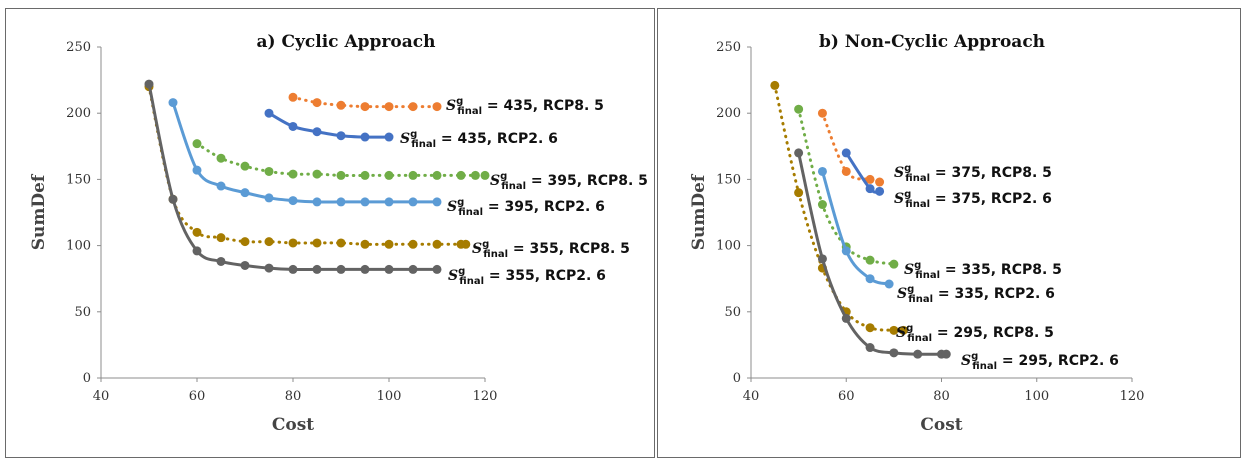  What do you see at coordinates (346, 42) in the screenshot?
I see `chart-title: a) Cyclic Approach` at bounding box center [346, 42].